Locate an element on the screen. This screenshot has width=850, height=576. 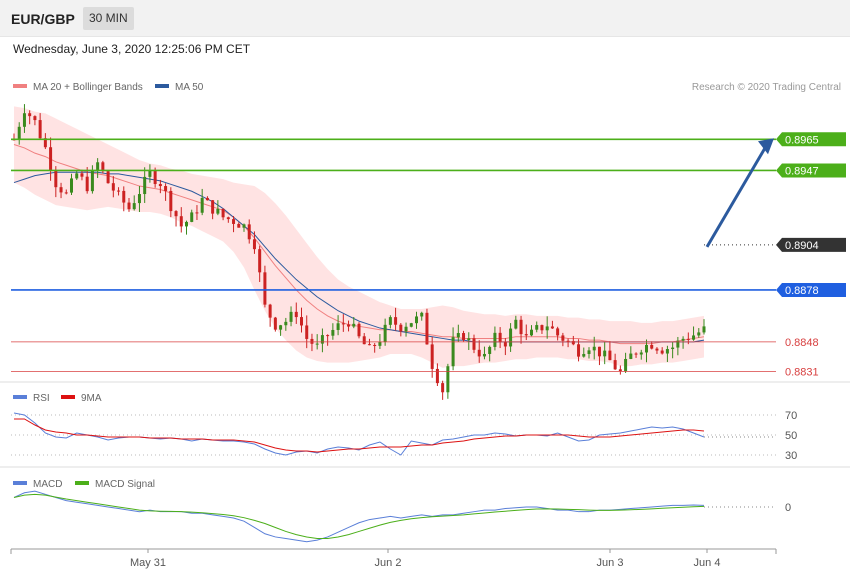
forecast-arrow-head is located at coordinates (766, 146).